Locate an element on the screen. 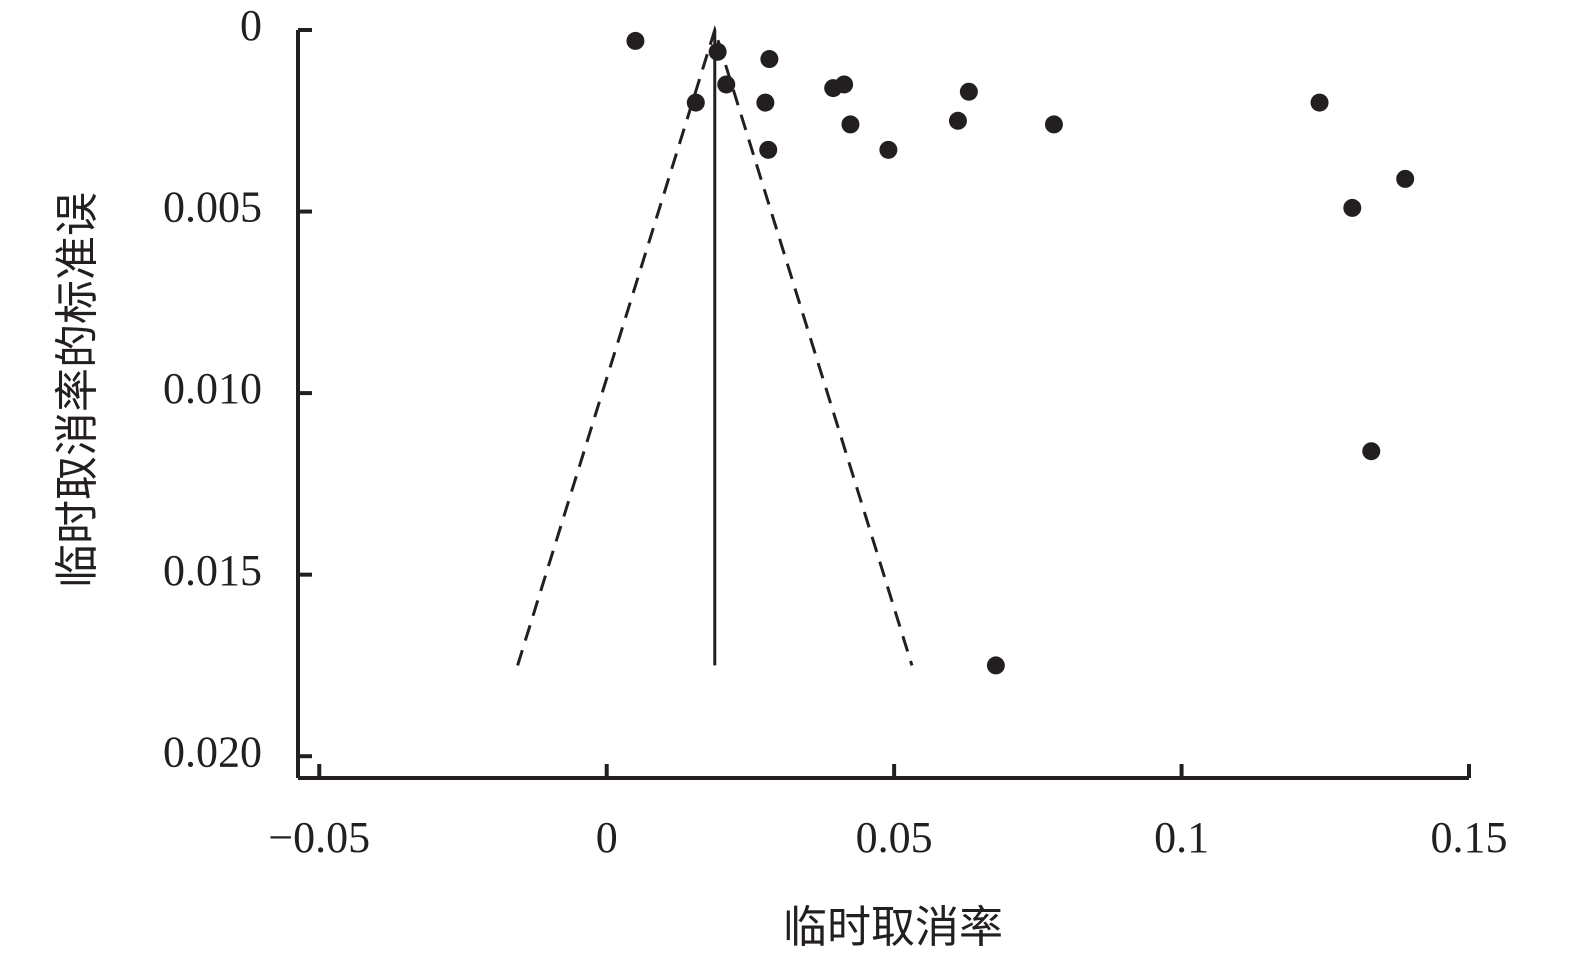  y-axis-label: 临时取消率的标准误 is located at coordinates (77, 390).